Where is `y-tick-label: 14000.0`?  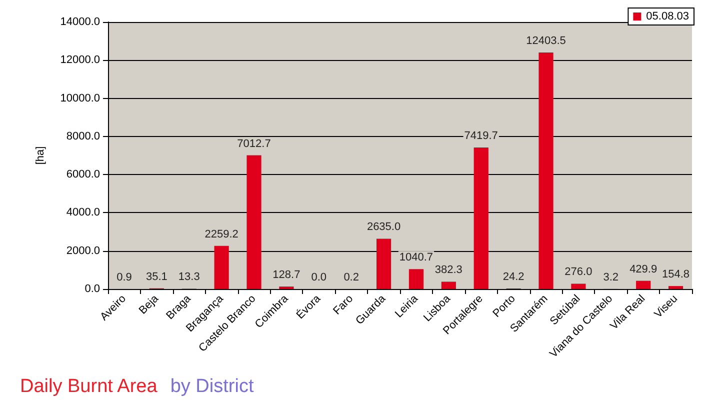
y-tick-label: 14000.0 is located at coordinates (80, 22).